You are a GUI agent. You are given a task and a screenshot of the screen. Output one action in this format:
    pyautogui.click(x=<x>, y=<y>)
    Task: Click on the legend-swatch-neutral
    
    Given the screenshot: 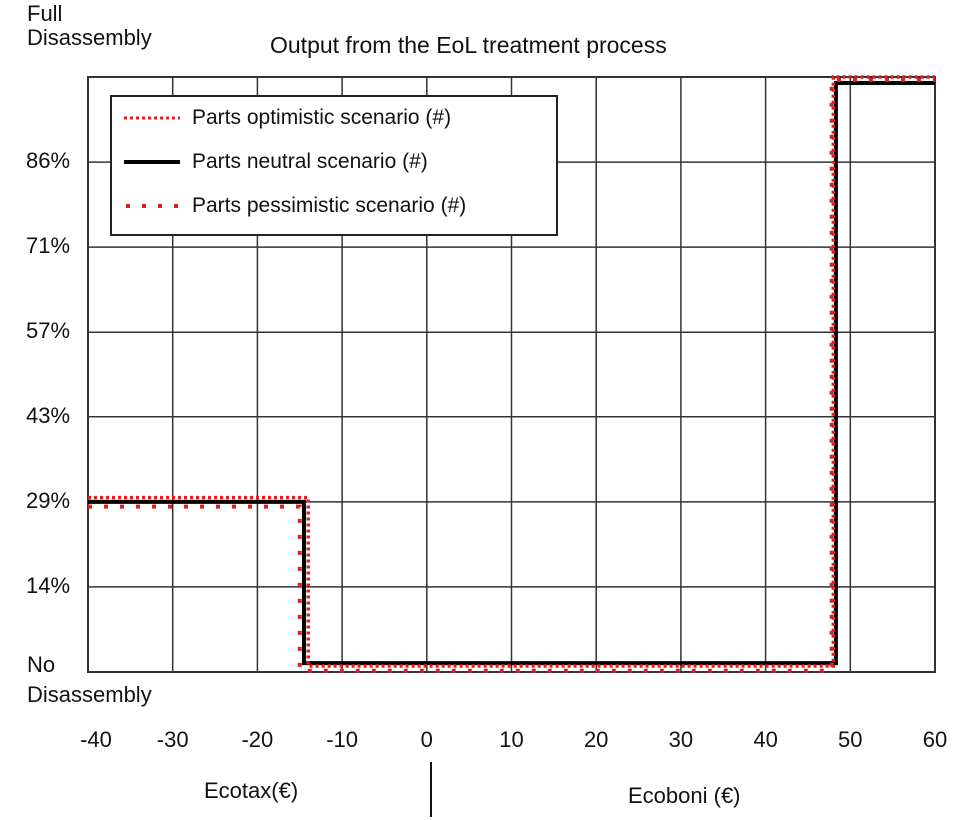 What is the action you would take?
    pyautogui.click(x=152, y=162)
    